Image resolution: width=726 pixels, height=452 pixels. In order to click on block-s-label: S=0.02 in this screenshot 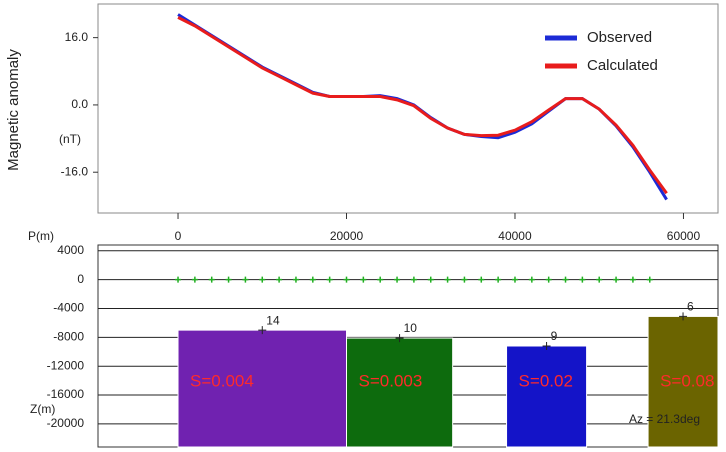, I will do `click(546, 380)`.